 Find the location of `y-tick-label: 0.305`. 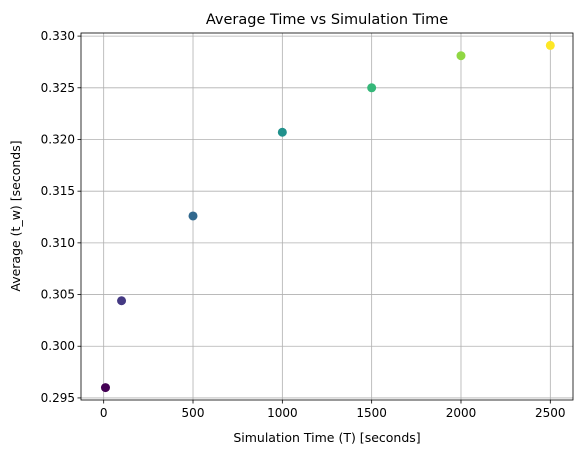

y-tick-label: 0.305 is located at coordinates (58, 295).